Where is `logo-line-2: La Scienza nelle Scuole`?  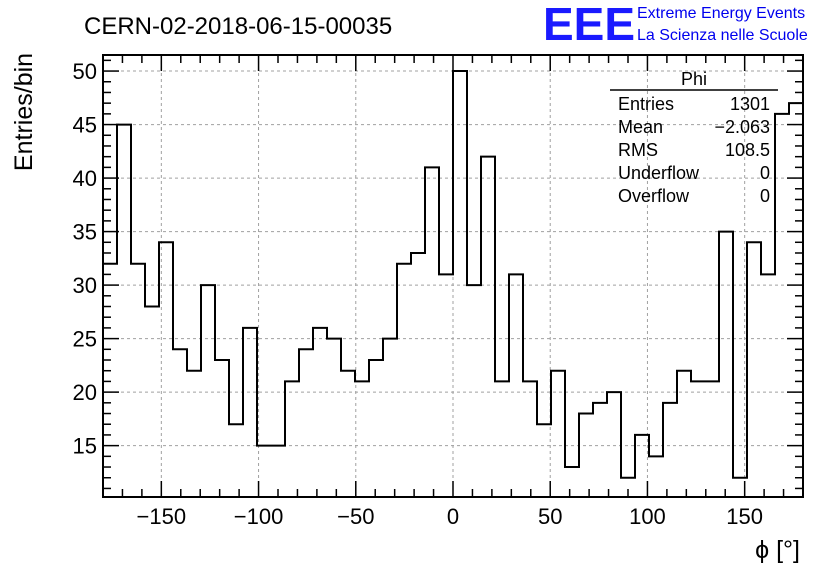 logo-line-2: La Scienza nelle Scuole is located at coordinates (722, 35).